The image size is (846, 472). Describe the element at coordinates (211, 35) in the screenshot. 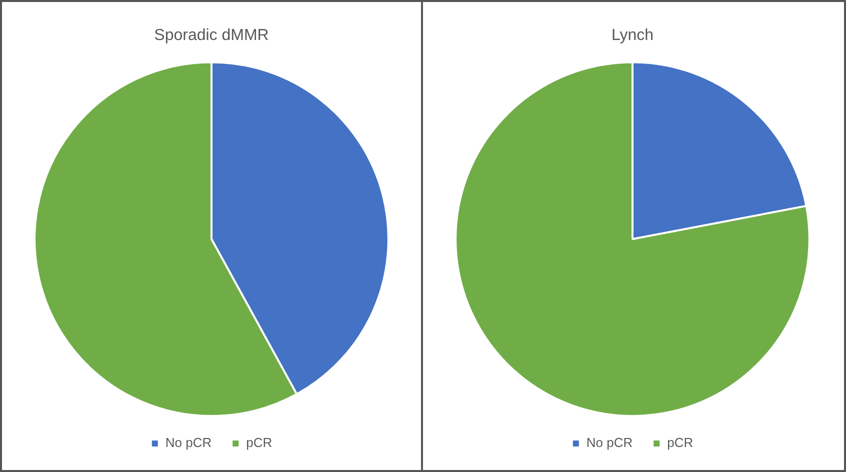

I see `chart-title: Sporadic dMMR` at that location.